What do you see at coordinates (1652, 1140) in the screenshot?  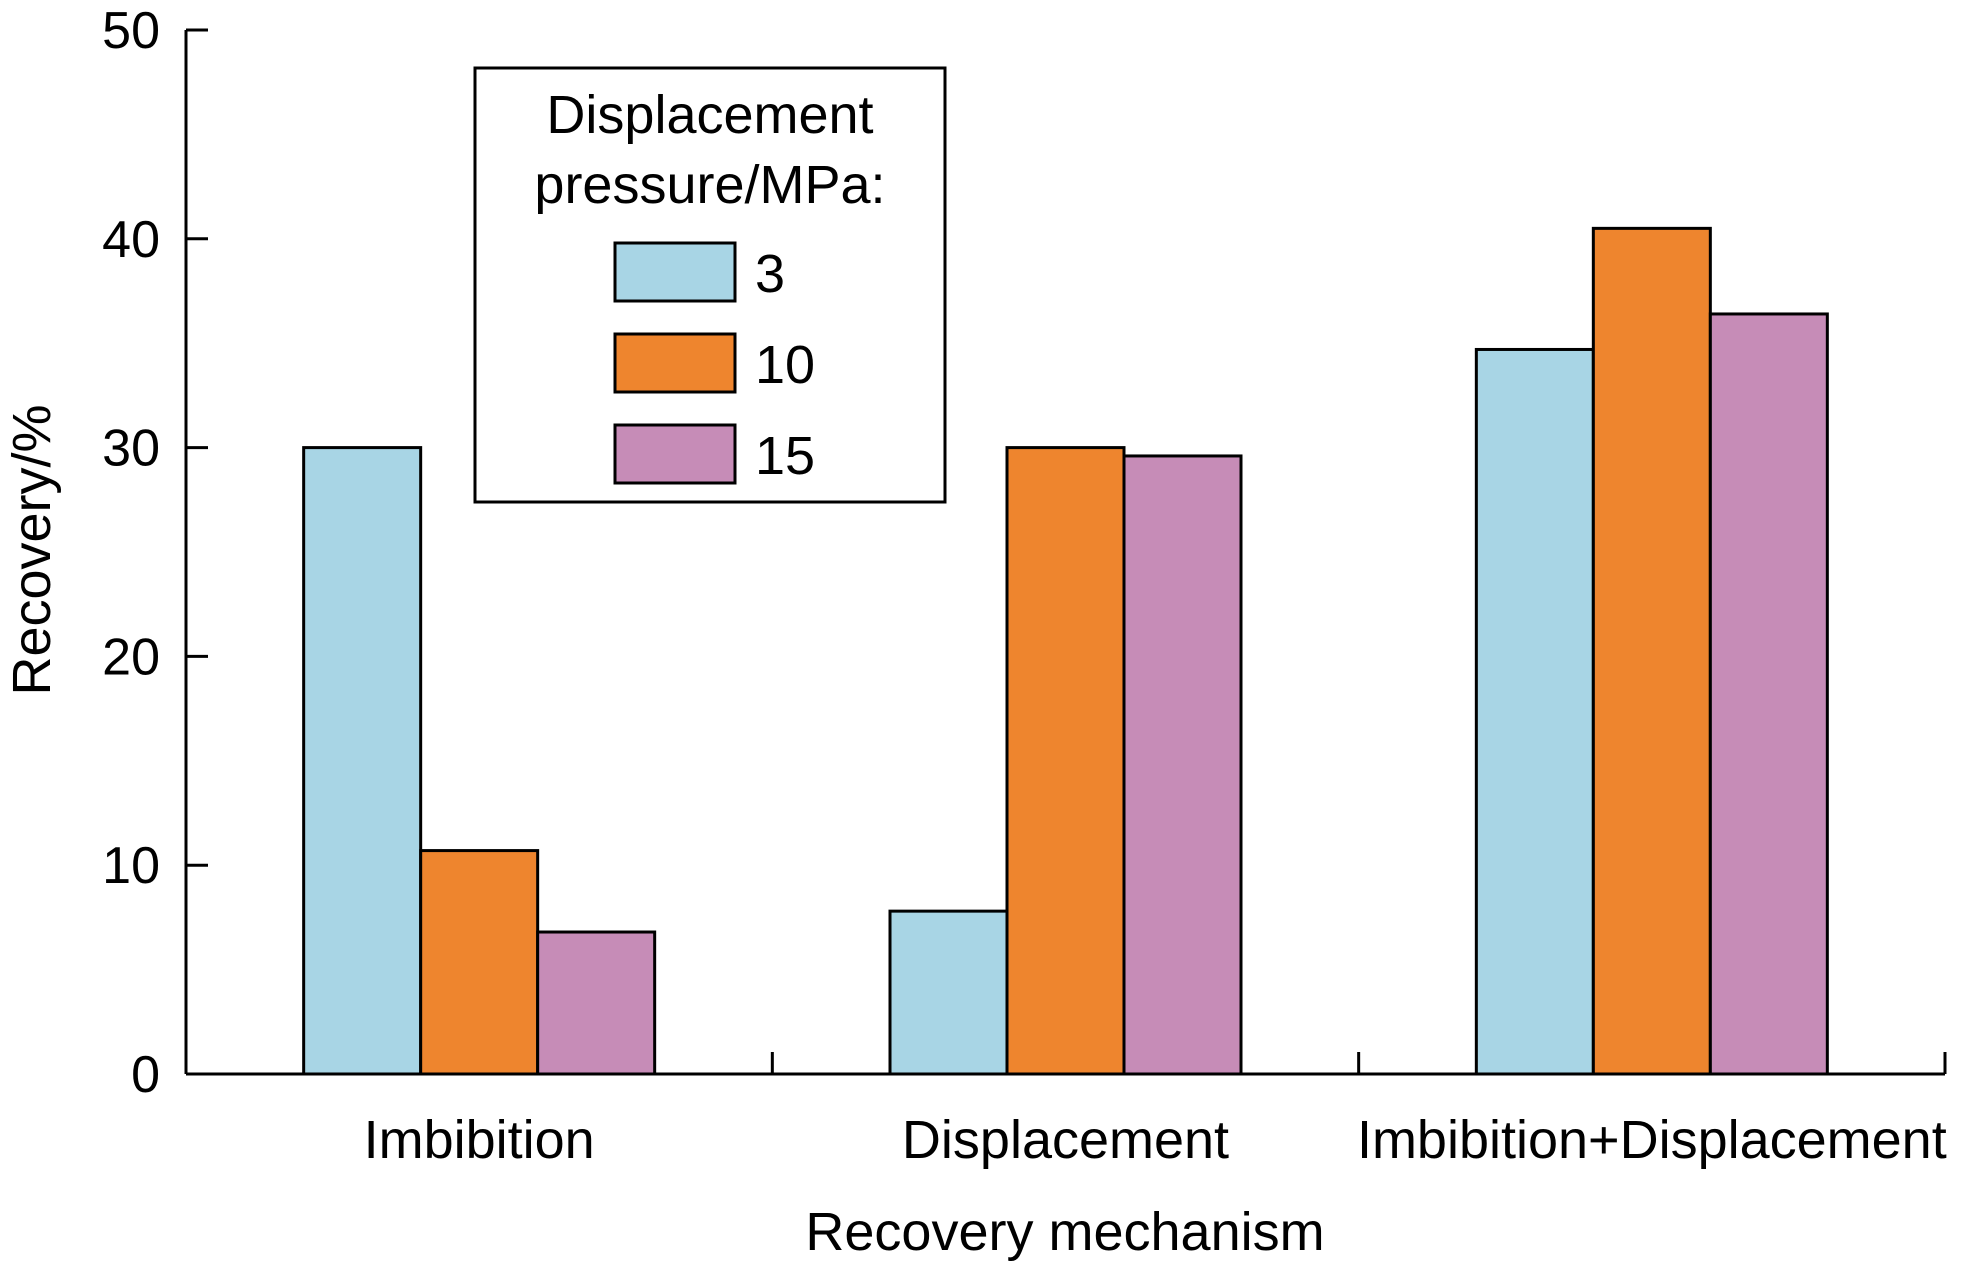 I see `x-category-label: Imbibition+Displacement` at bounding box center [1652, 1140].